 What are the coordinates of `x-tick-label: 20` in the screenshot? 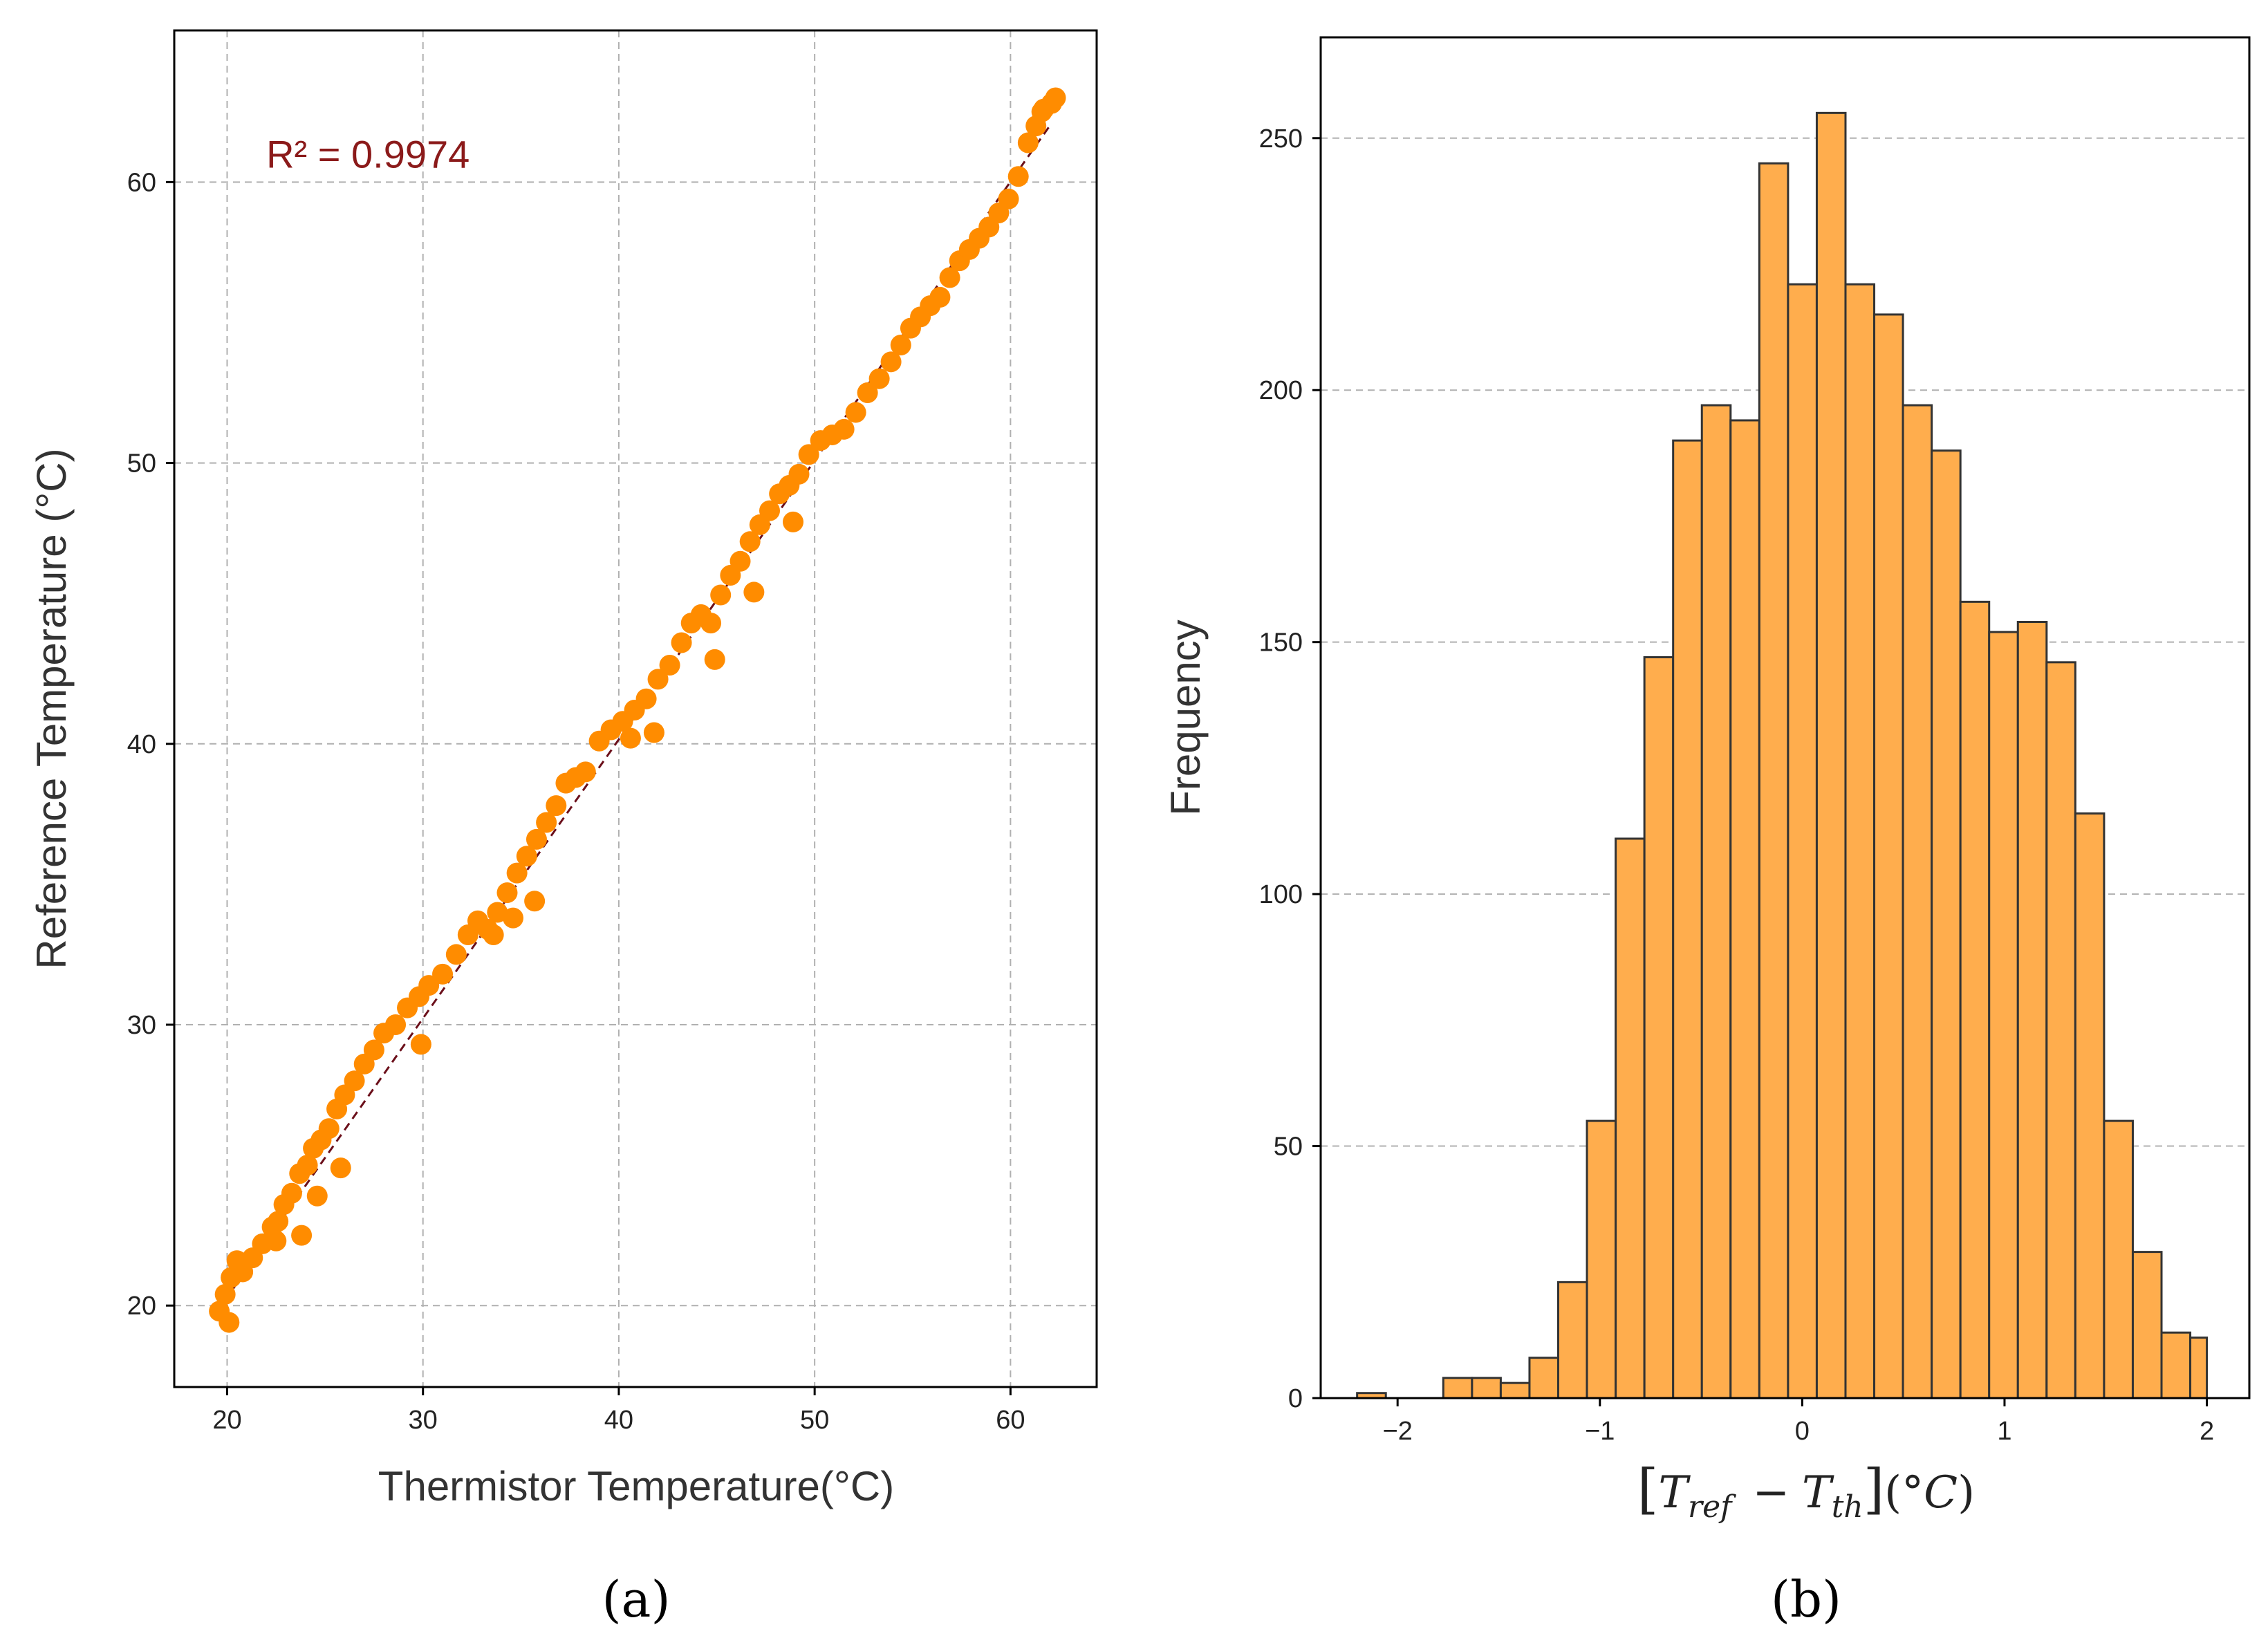 It's located at (226, 1420).